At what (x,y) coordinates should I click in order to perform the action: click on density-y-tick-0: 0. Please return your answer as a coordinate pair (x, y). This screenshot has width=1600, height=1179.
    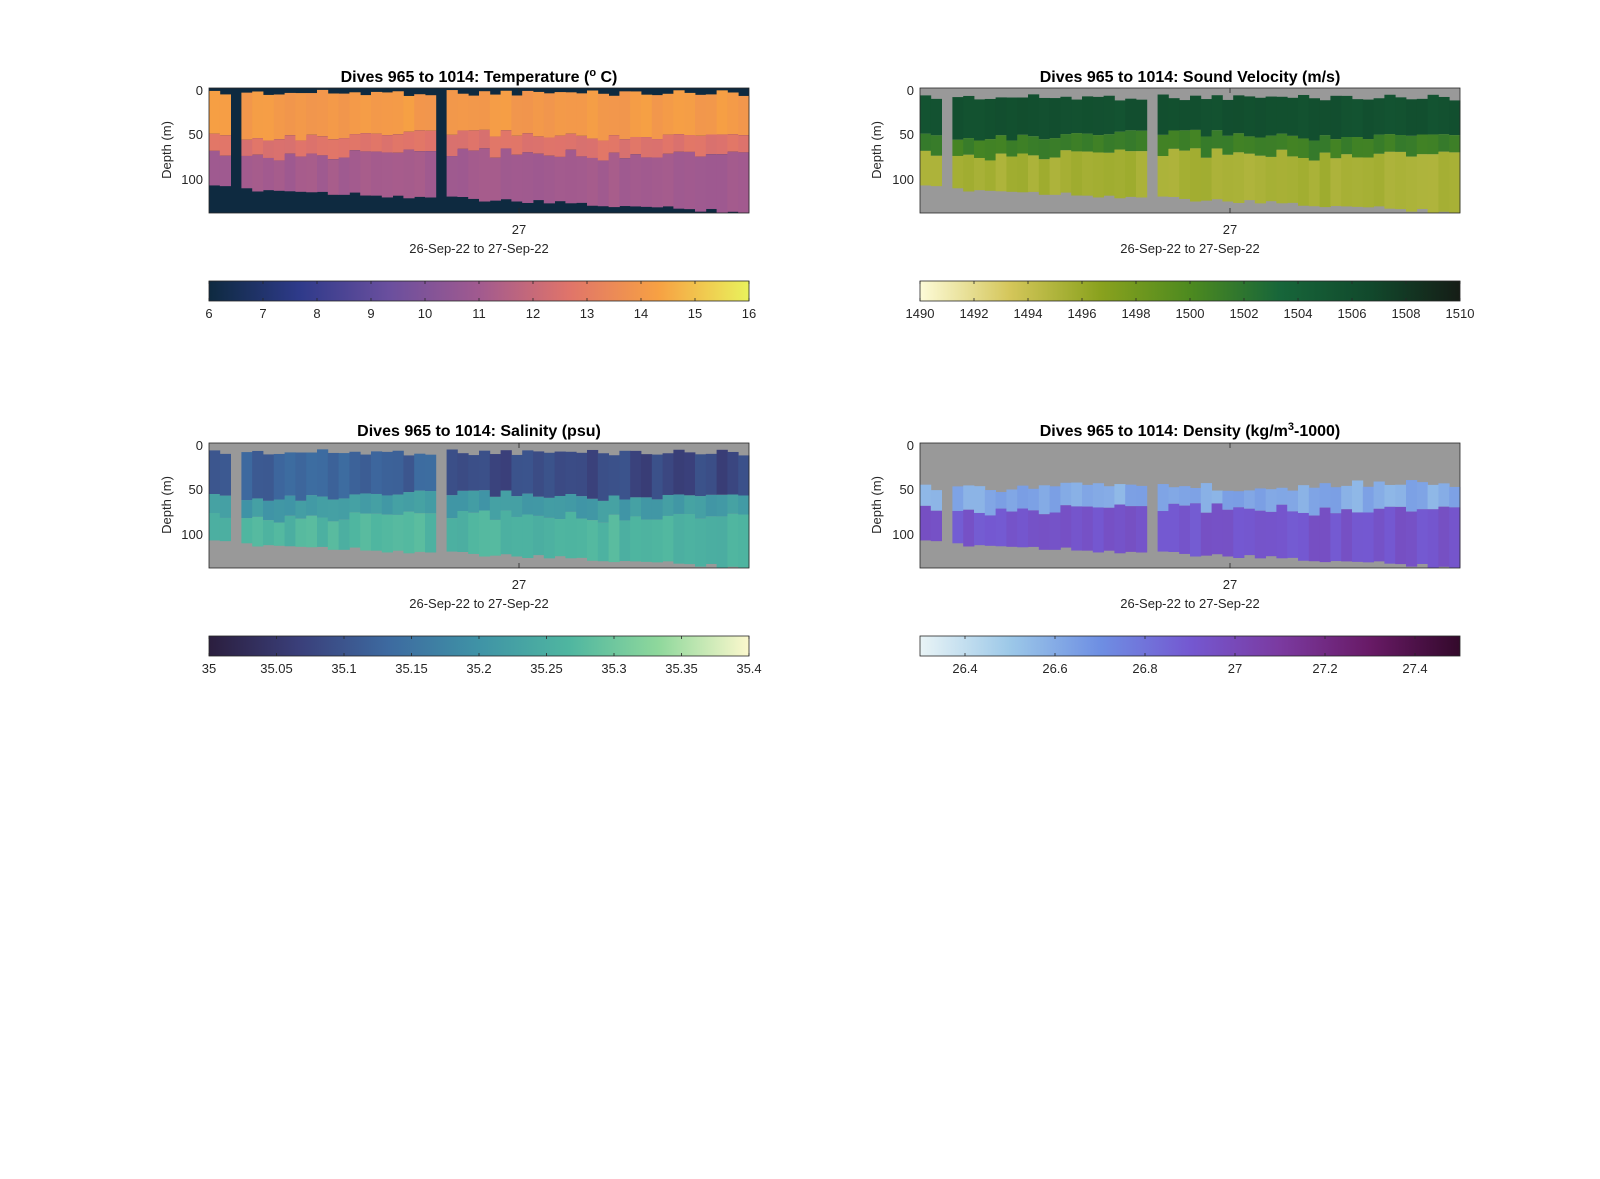
    Looking at the image, I should click on (910, 445).